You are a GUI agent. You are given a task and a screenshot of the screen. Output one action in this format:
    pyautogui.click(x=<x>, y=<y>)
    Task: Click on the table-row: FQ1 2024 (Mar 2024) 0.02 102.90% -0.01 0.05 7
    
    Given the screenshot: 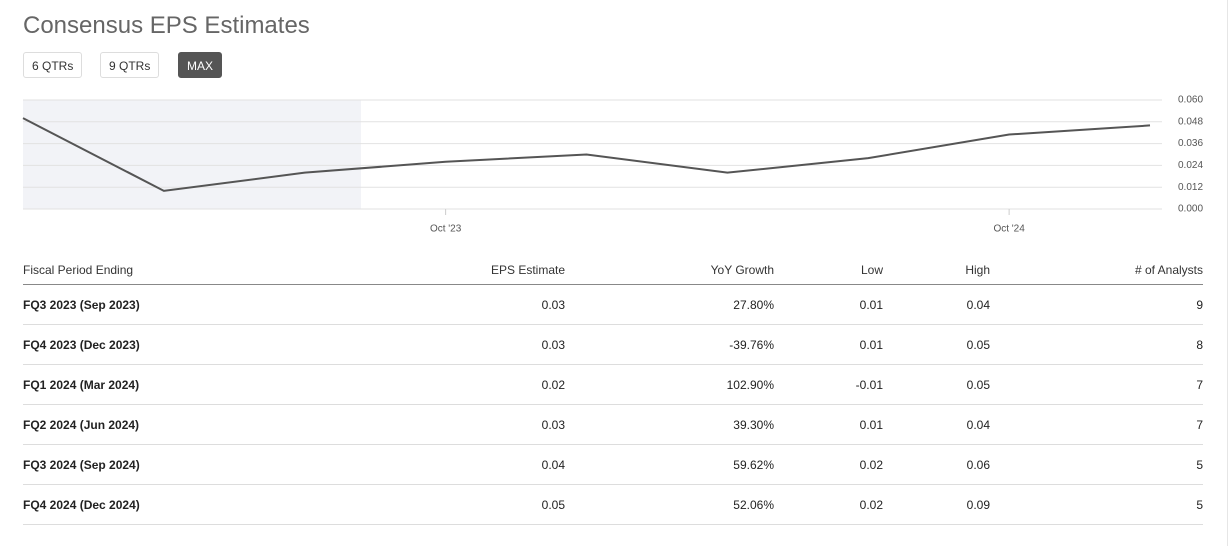 What is the action you would take?
    pyautogui.click(x=613, y=384)
    